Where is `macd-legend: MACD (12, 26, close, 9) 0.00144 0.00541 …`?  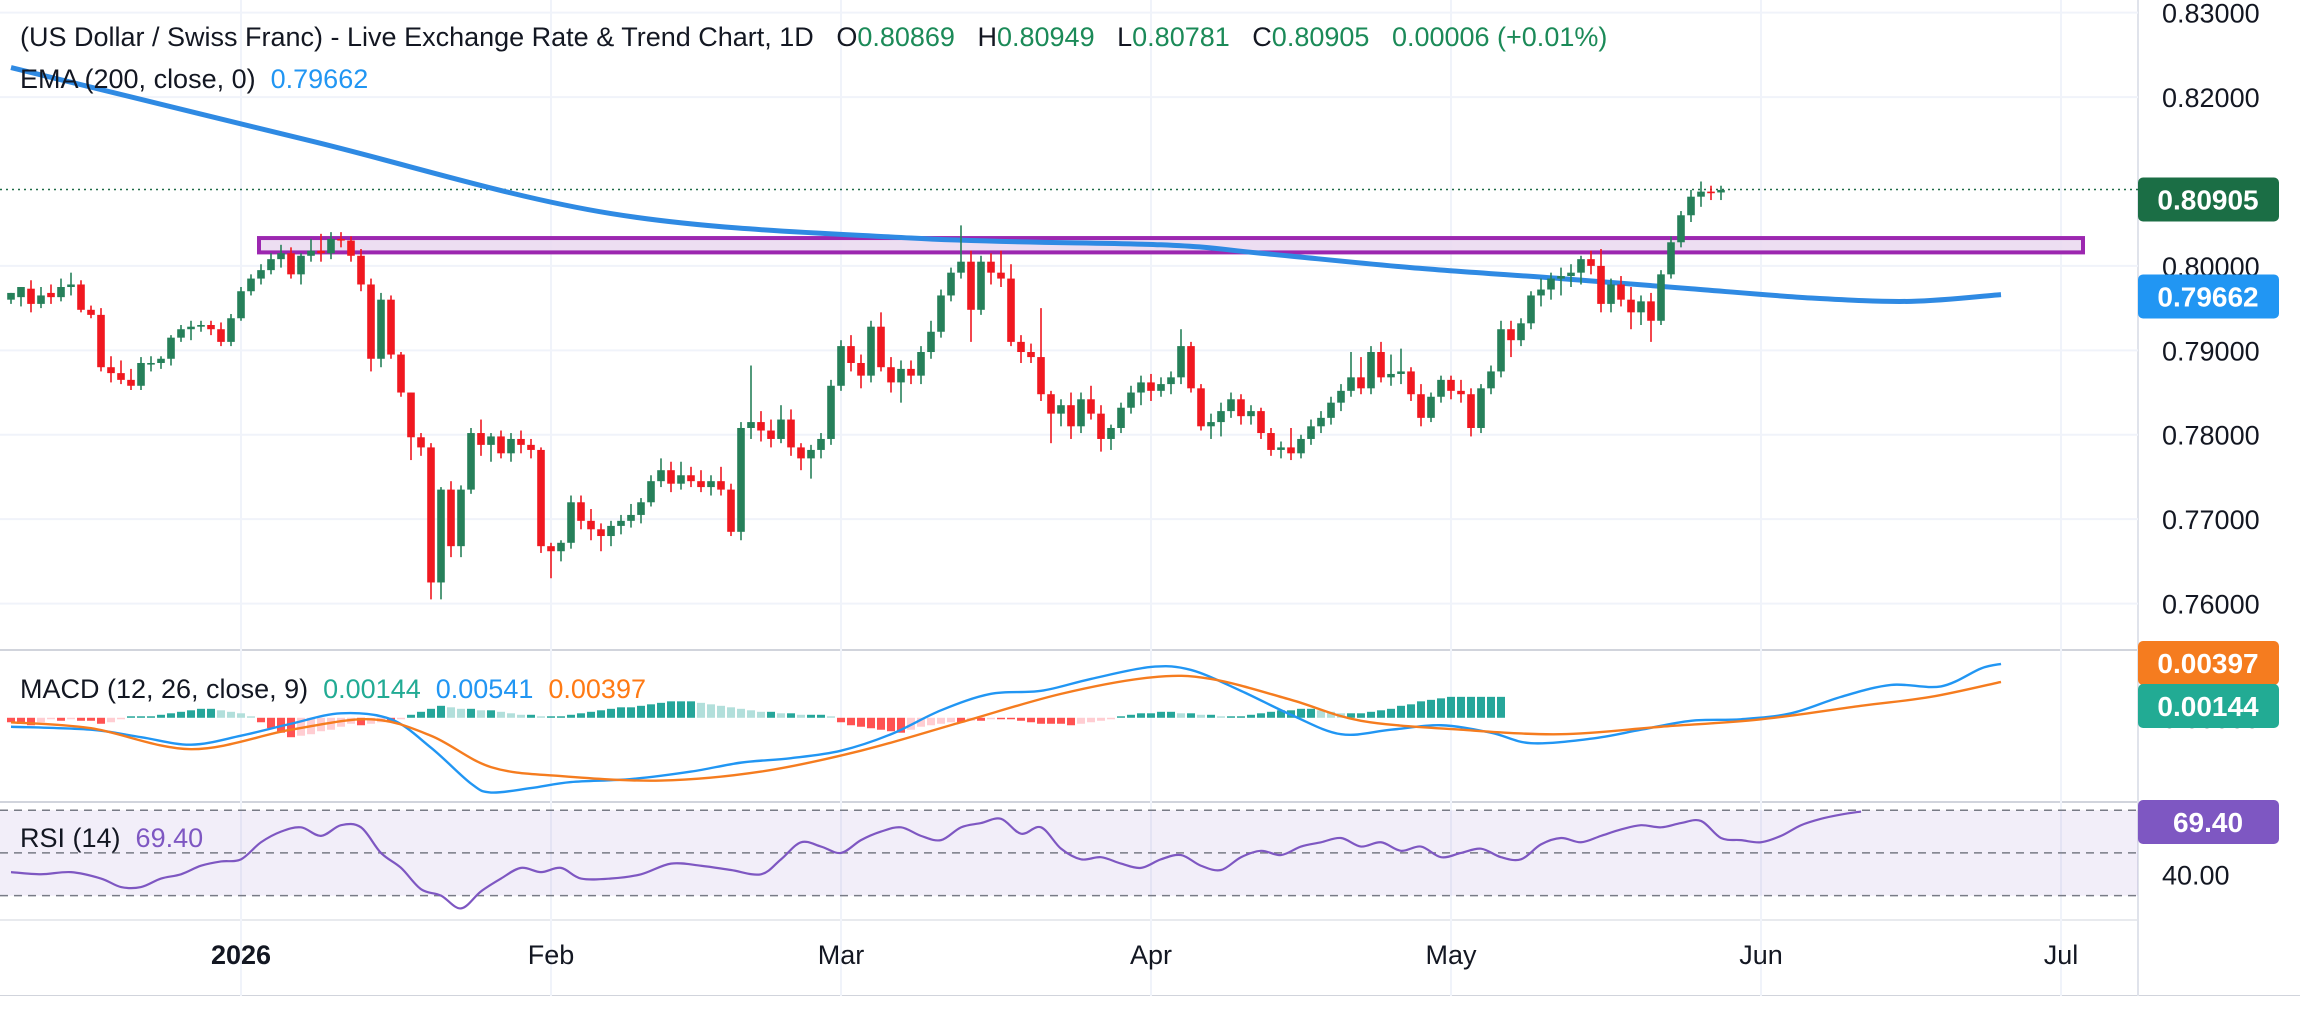 macd-legend: MACD (12, 26, close, 9) 0.00144 0.00541 … is located at coordinates (333, 689).